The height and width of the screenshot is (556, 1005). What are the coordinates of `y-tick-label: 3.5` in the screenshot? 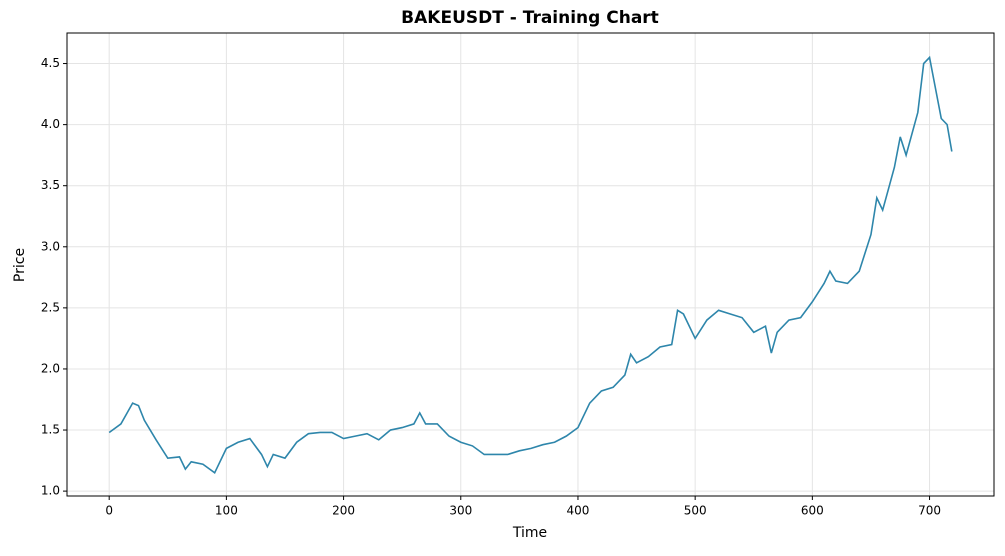 It's located at (50, 185).